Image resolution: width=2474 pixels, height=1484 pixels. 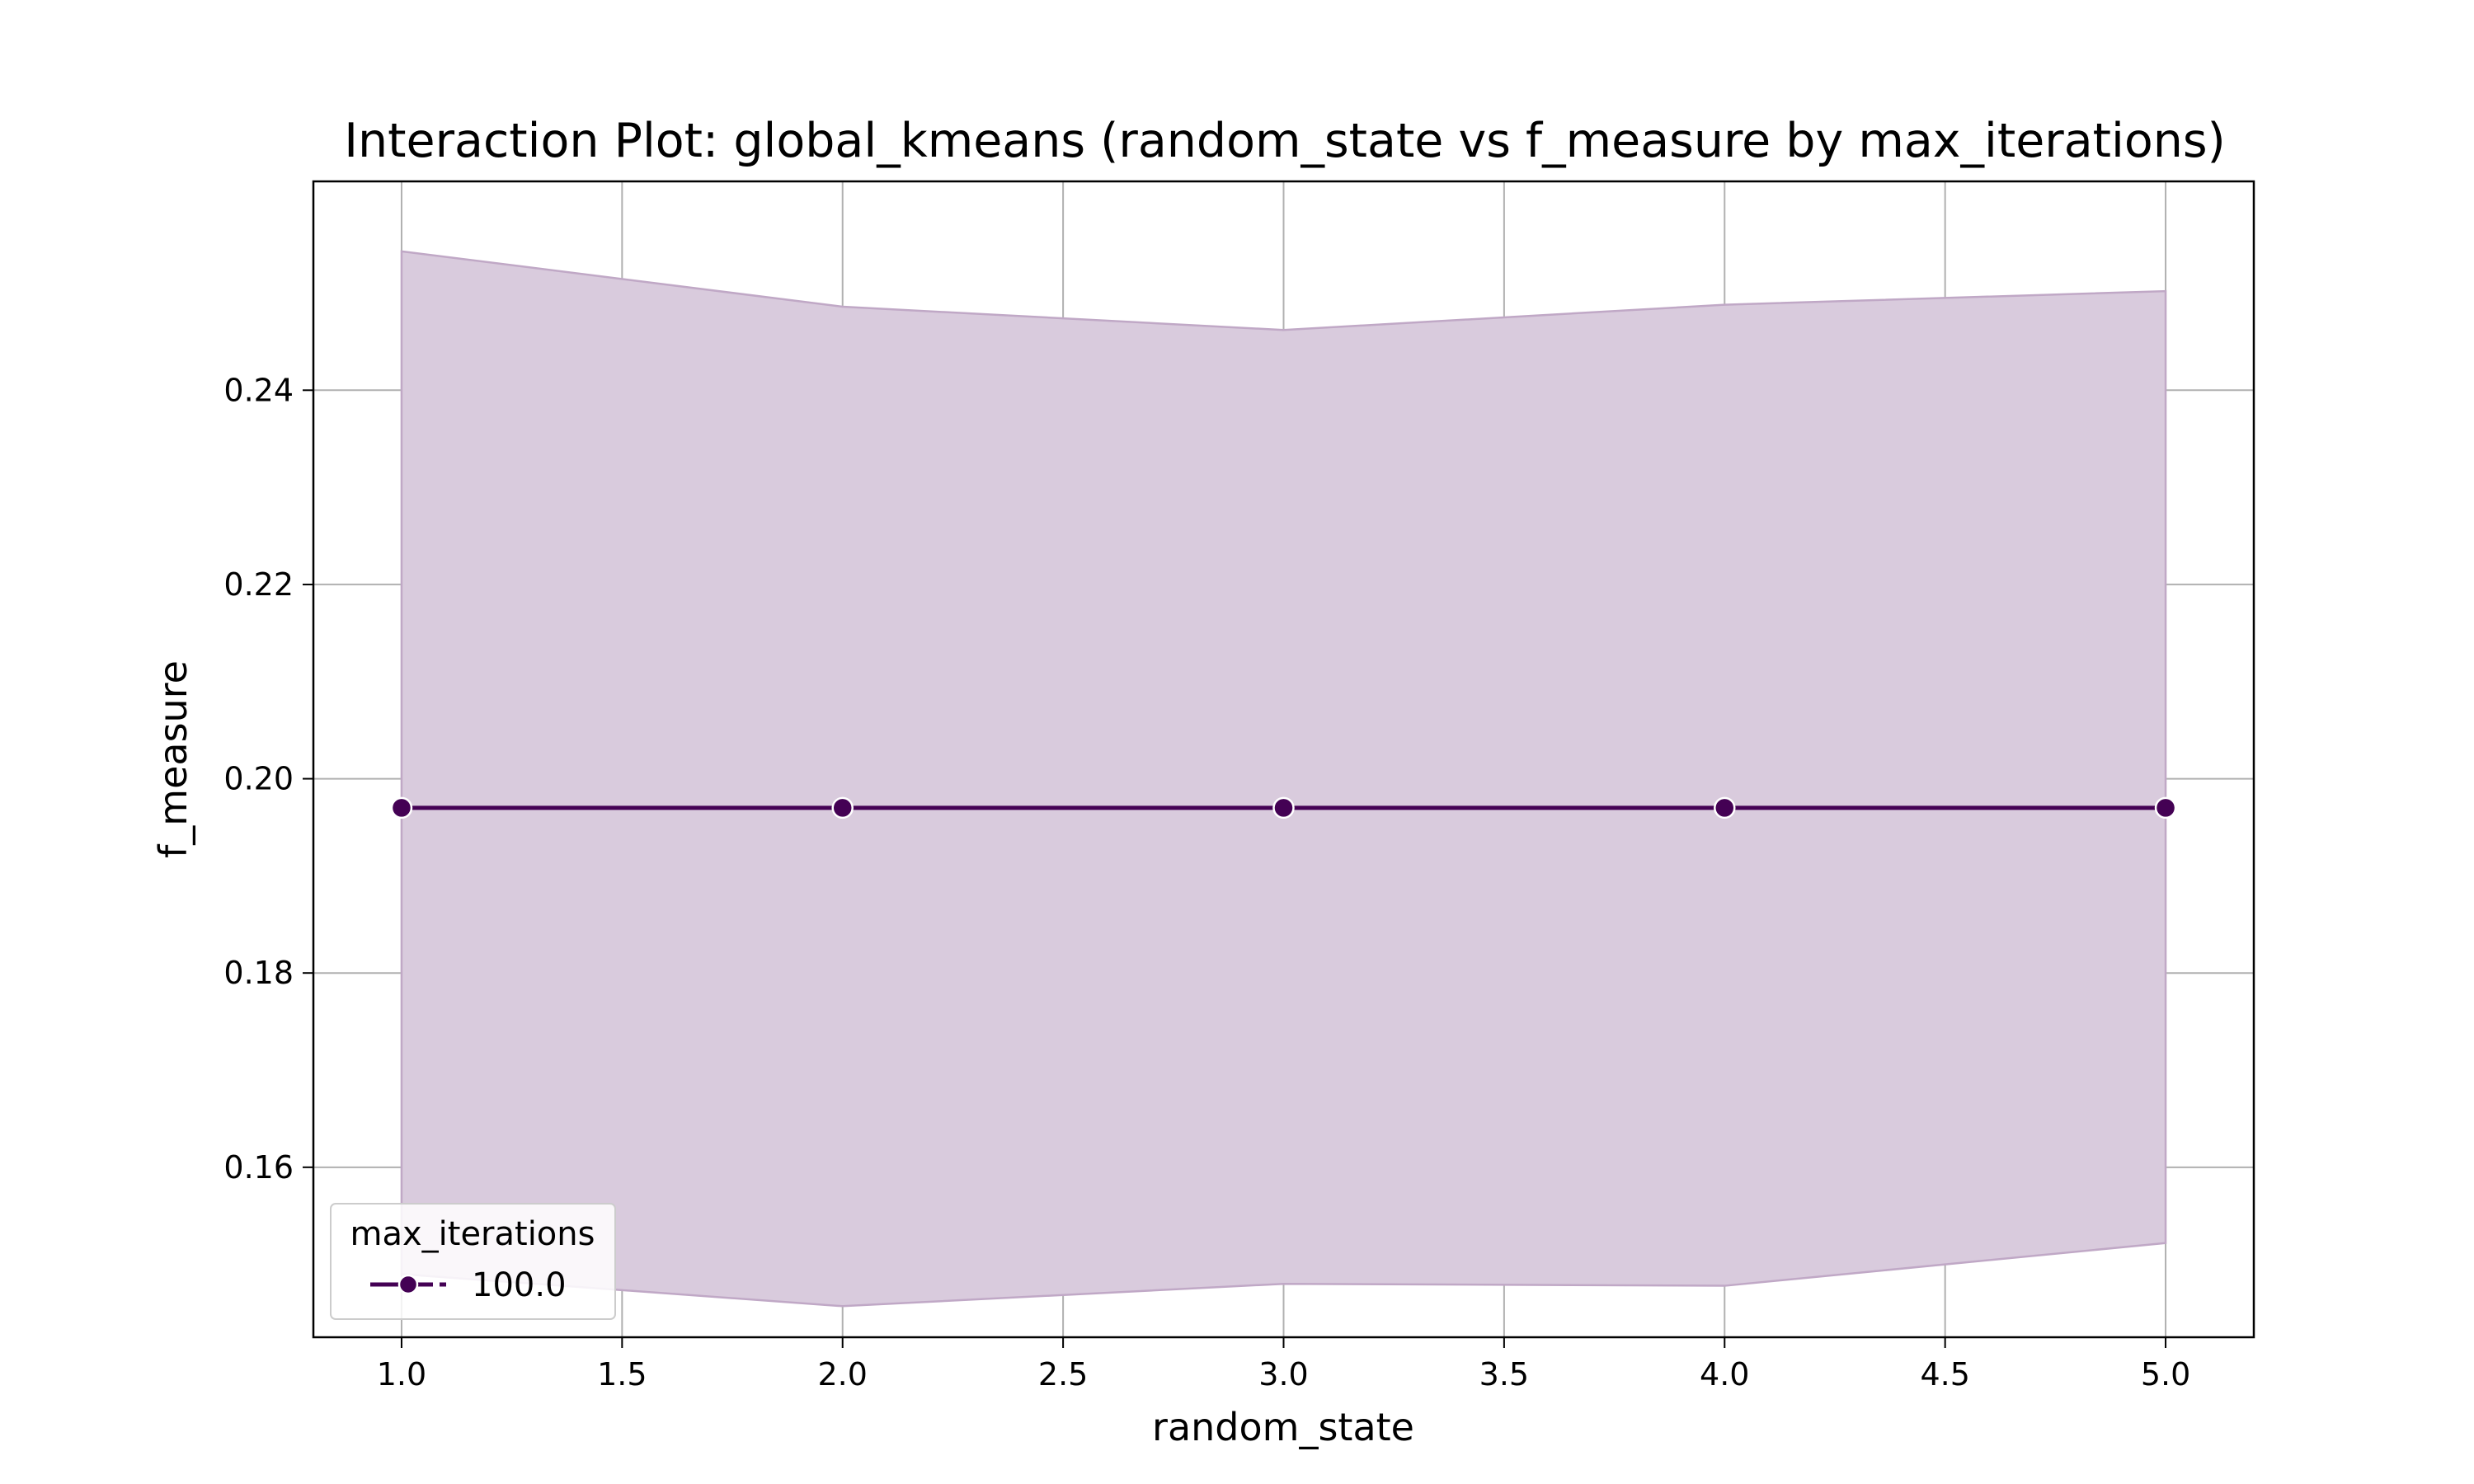 What do you see at coordinates (622, 1374) in the screenshot?
I see `x-tick-label: 1.5` at bounding box center [622, 1374].